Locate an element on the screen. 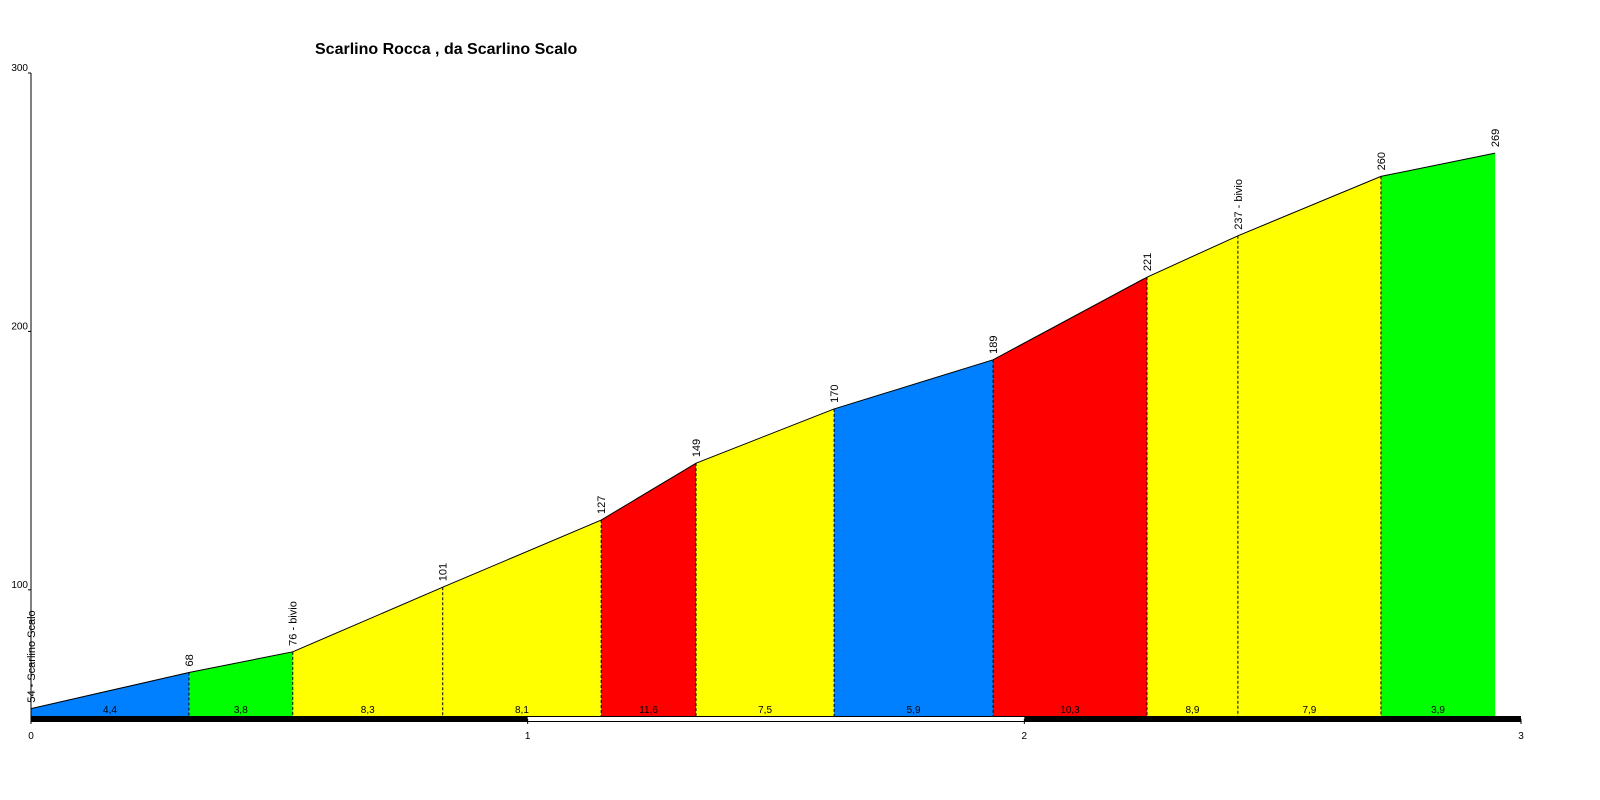 The image size is (1600, 800). y-tick-label: 200 is located at coordinates (19, 326).